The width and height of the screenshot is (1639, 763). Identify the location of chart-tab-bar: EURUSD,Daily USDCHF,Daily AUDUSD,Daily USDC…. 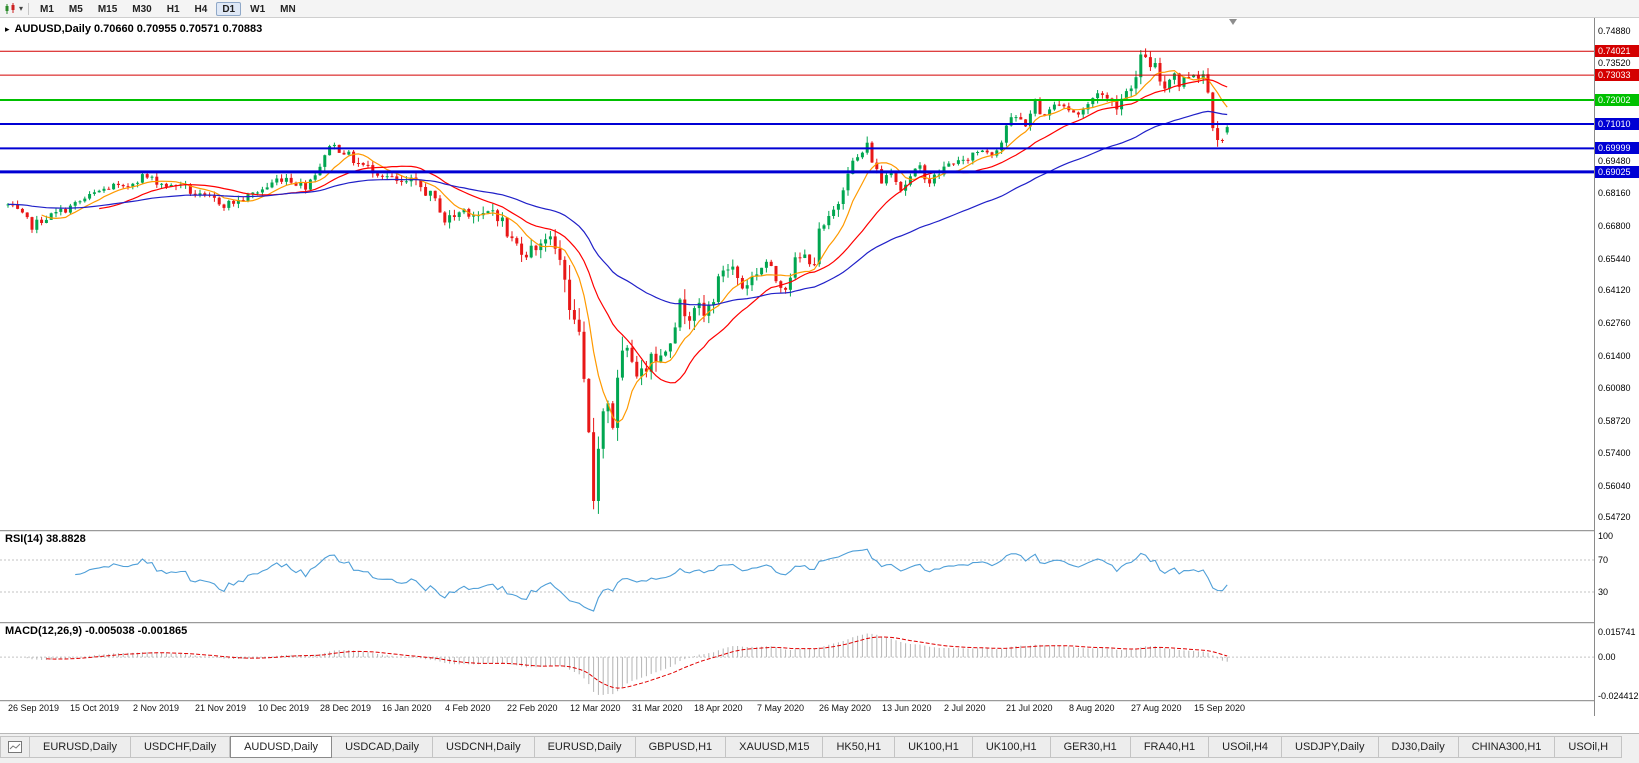
(819, 748).